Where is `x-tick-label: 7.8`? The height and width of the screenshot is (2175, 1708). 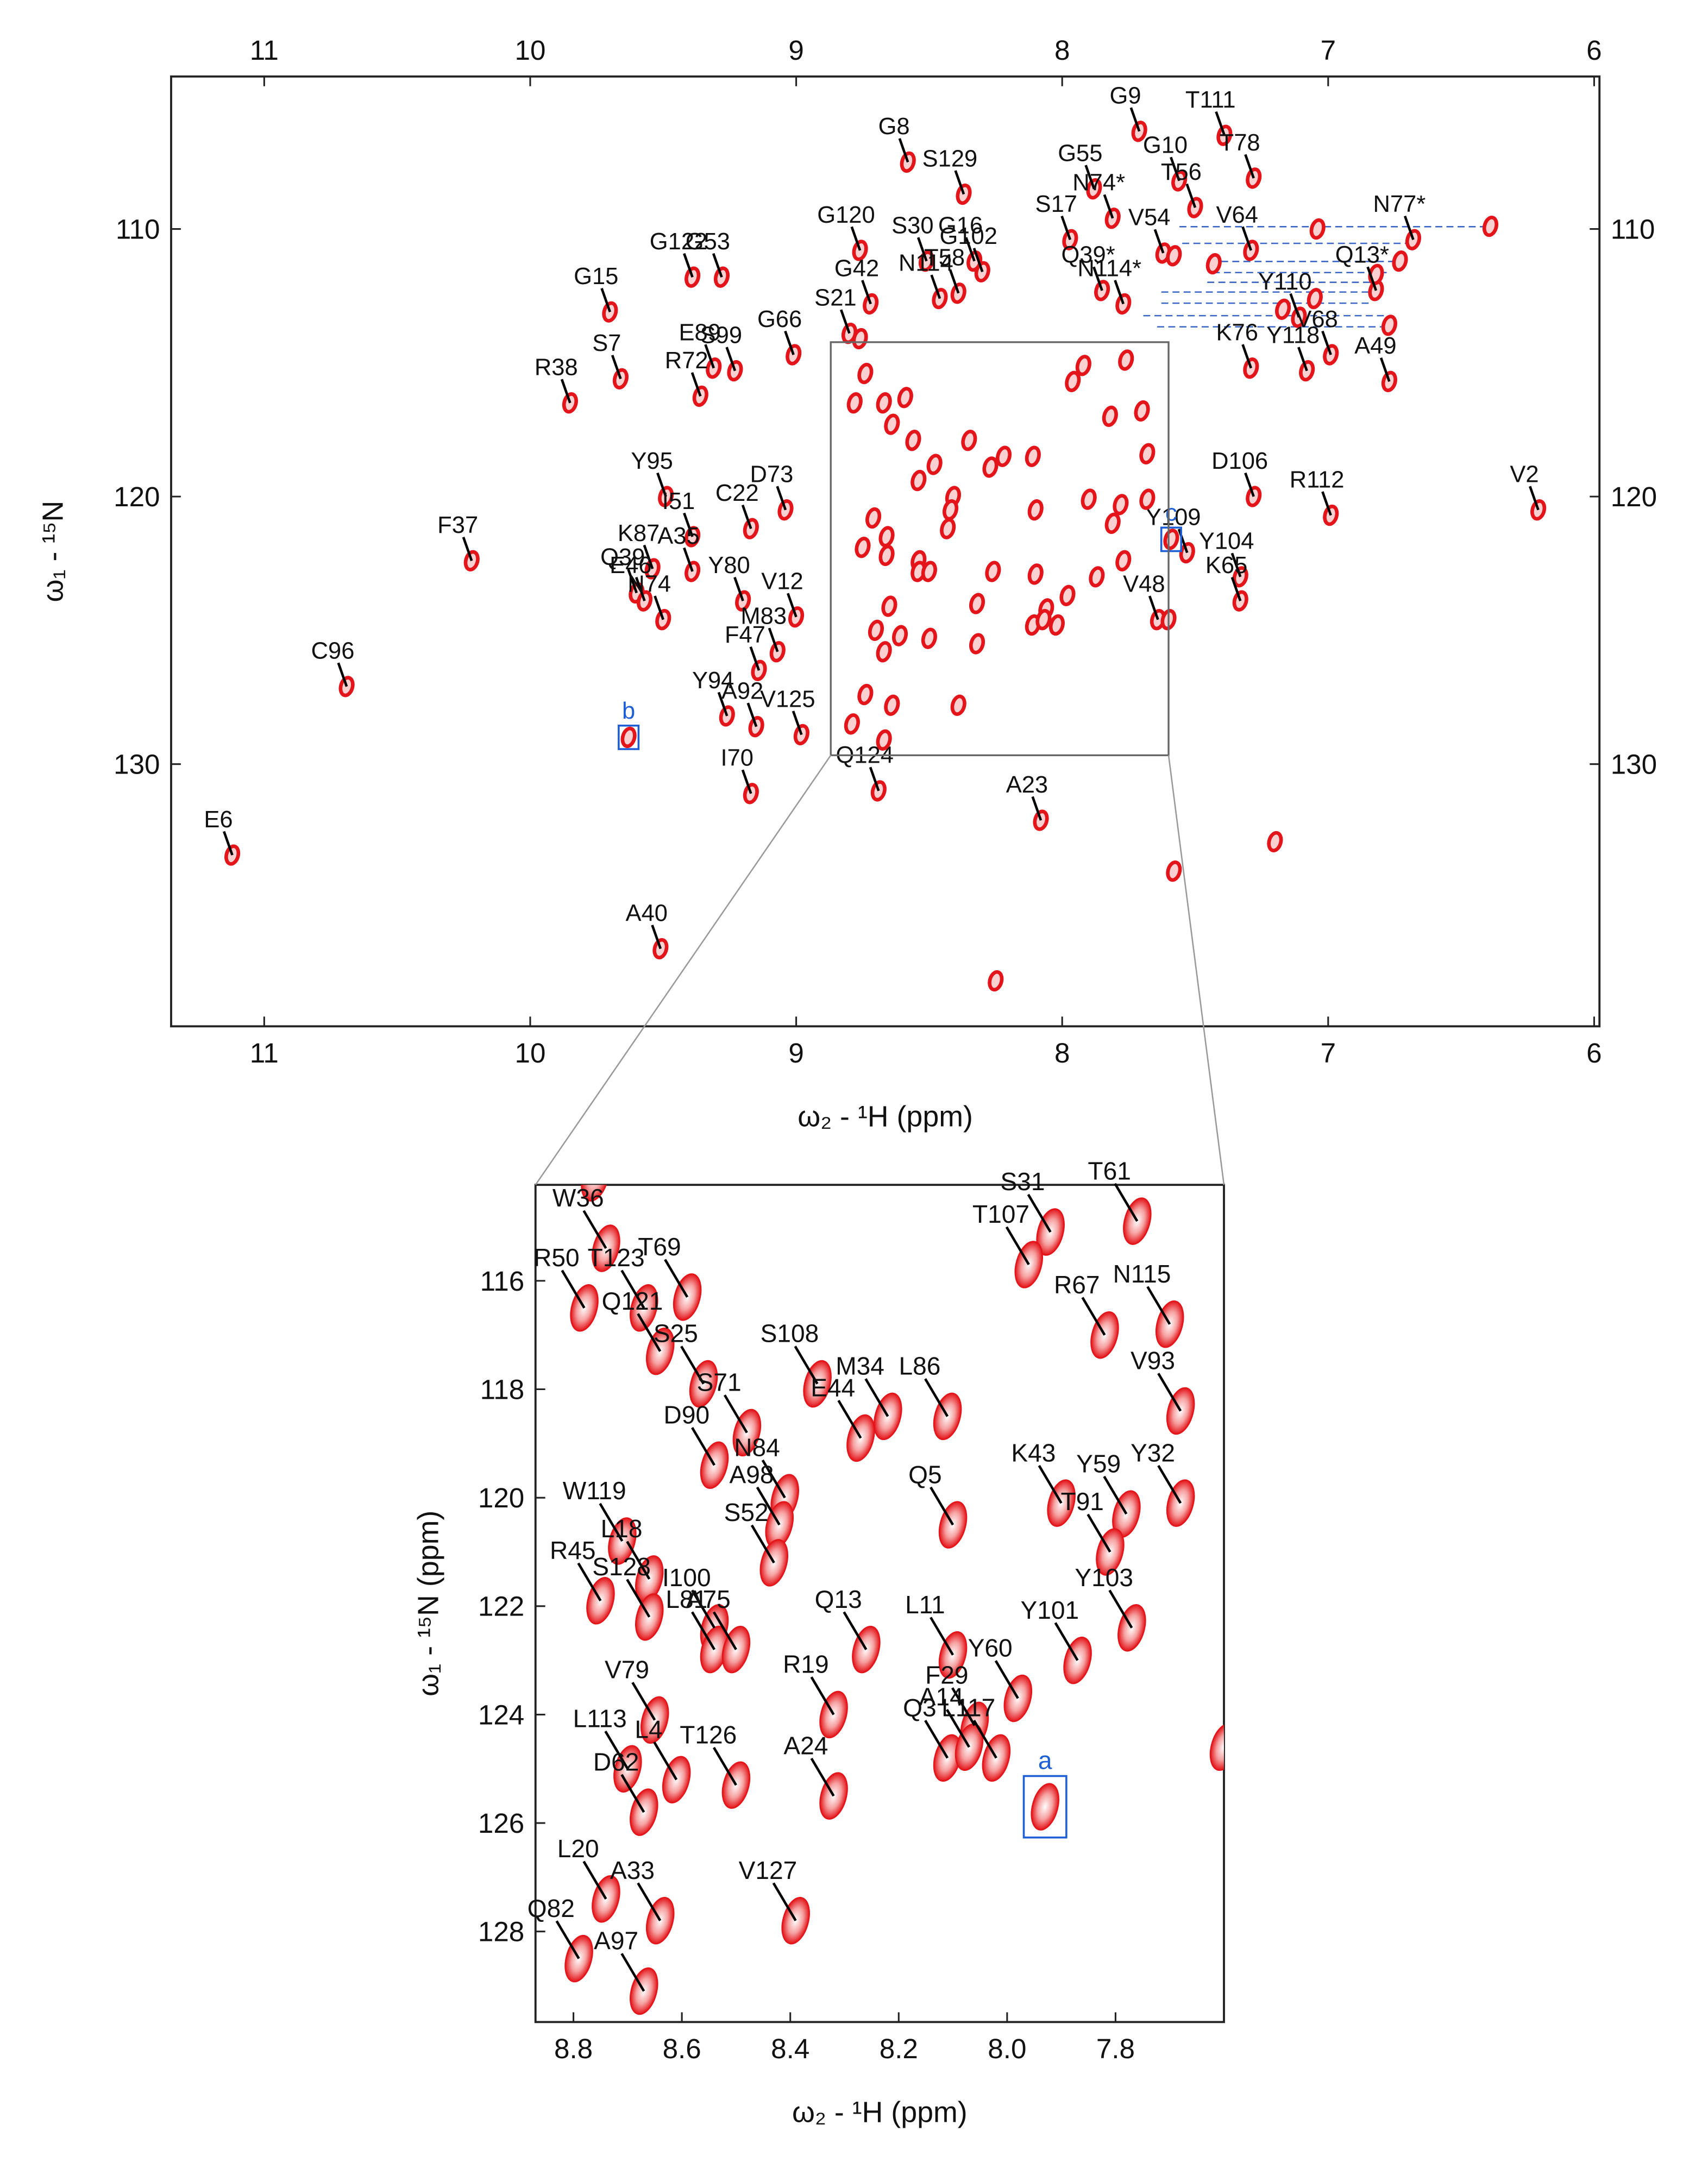
x-tick-label: 7.8 is located at coordinates (1115, 2048).